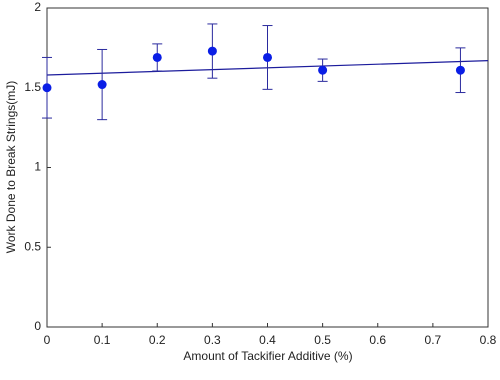 This screenshot has width=500, height=380. I want to click on y-tick-label: 1.5, so click(32, 87).